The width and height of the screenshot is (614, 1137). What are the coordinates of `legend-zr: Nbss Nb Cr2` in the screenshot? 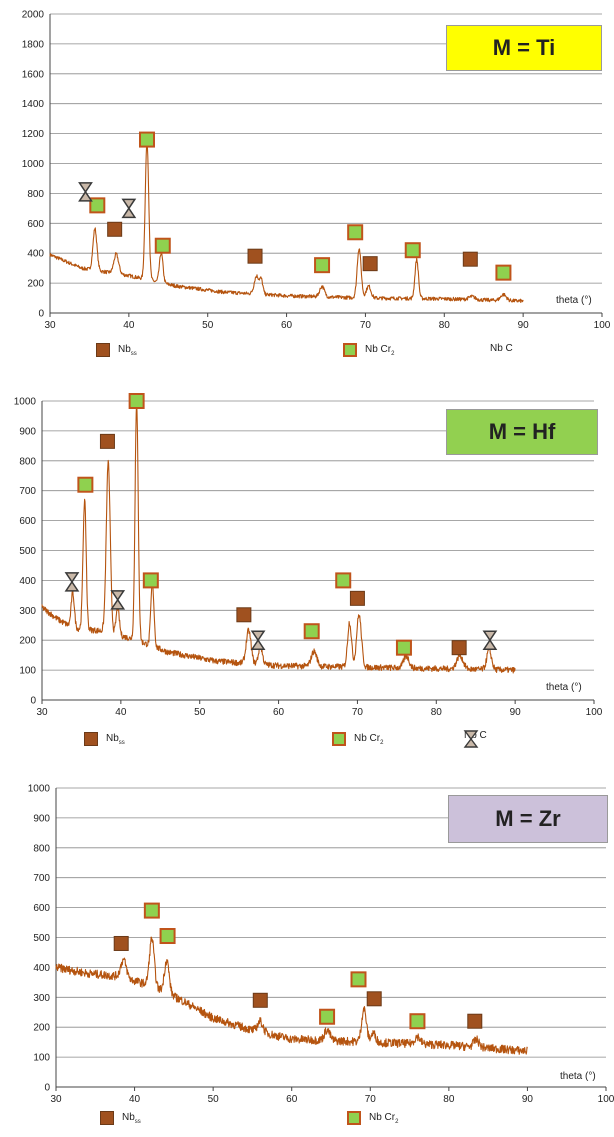 It's located at (307, 1121).